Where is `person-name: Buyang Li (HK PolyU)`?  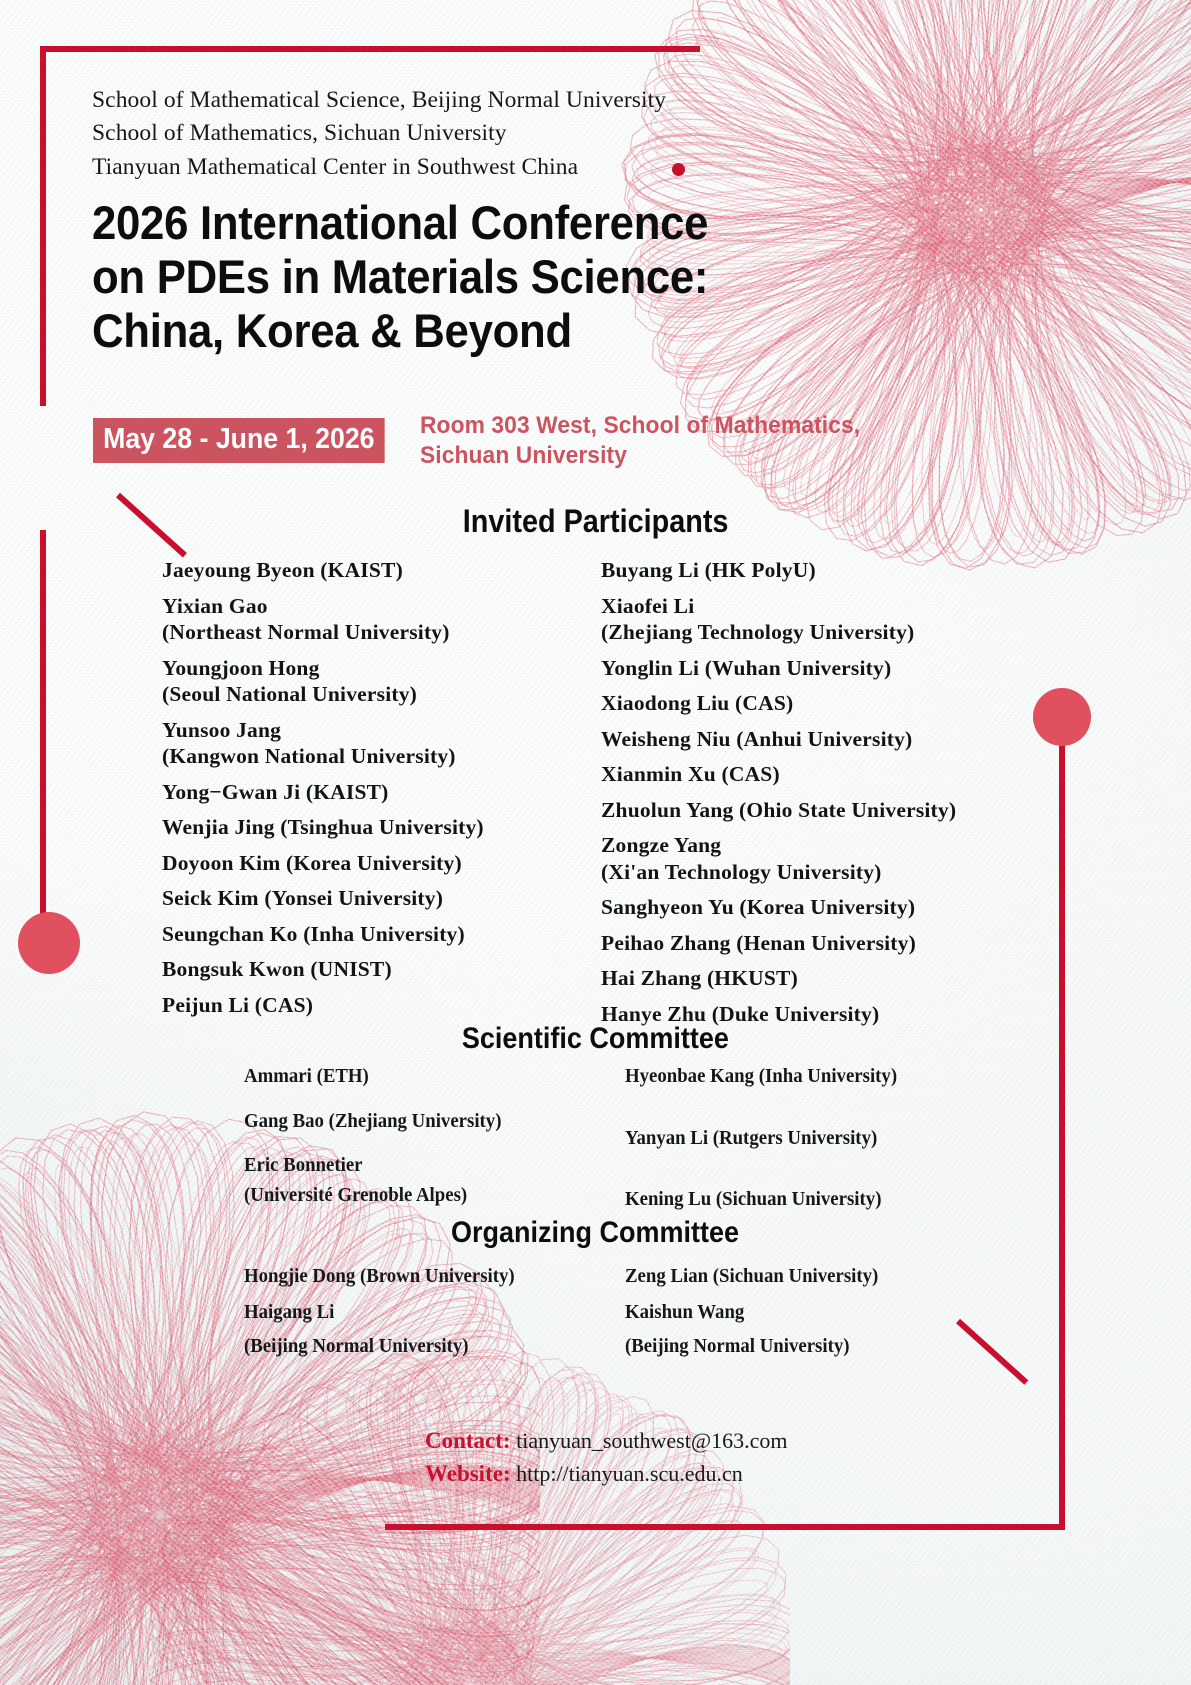
person-name: Buyang Li (HK PolyU) is located at coordinates (708, 570).